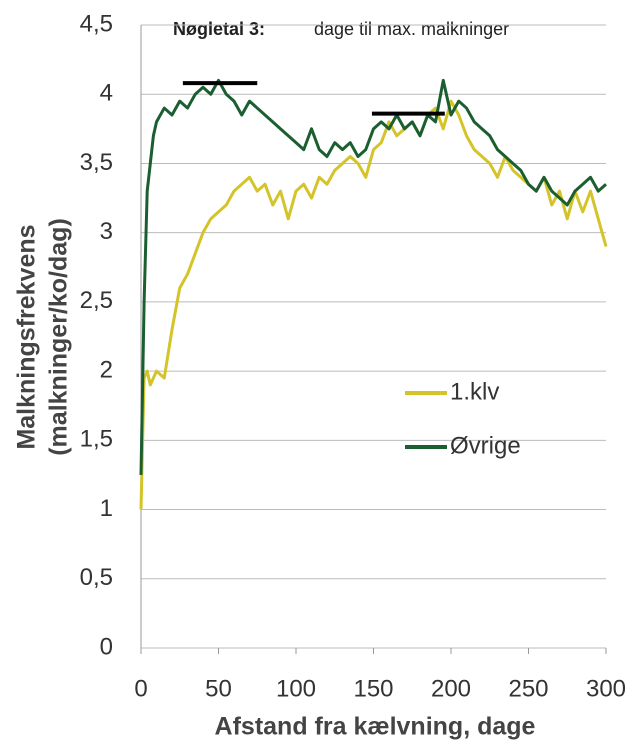  What do you see at coordinates (451, 688) in the screenshot?
I see `x-tick-label: 200` at bounding box center [451, 688].